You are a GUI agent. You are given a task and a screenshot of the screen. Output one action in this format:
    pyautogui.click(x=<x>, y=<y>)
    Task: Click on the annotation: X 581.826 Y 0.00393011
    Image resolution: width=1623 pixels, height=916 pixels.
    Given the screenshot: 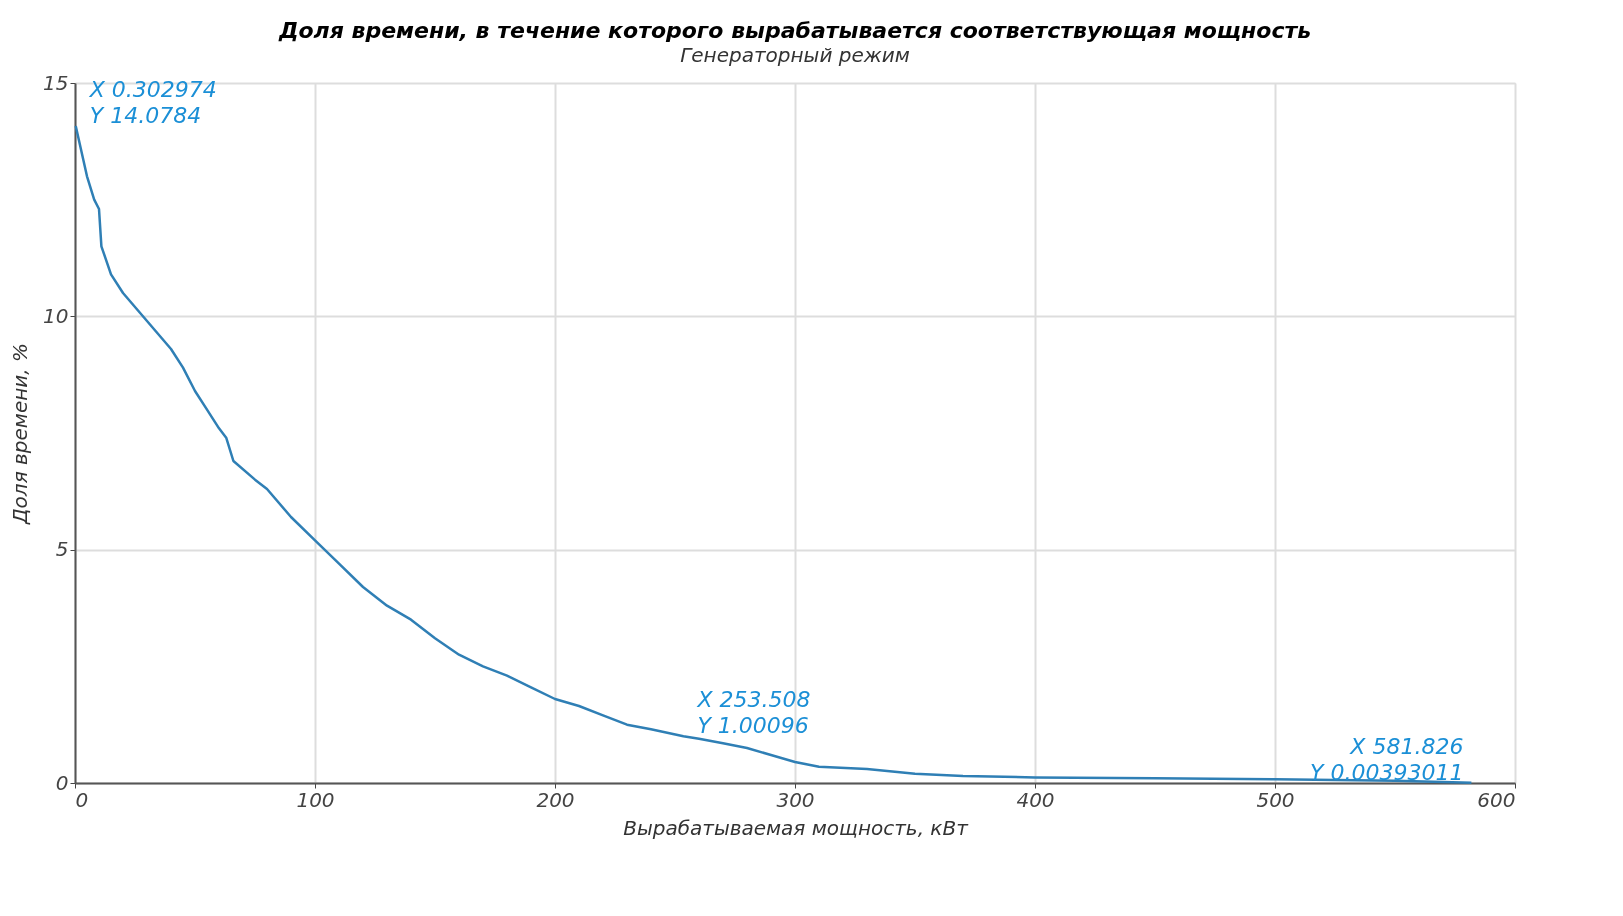 What is the action you would take?
    pyautogui.click(x=1386, y=759)
    